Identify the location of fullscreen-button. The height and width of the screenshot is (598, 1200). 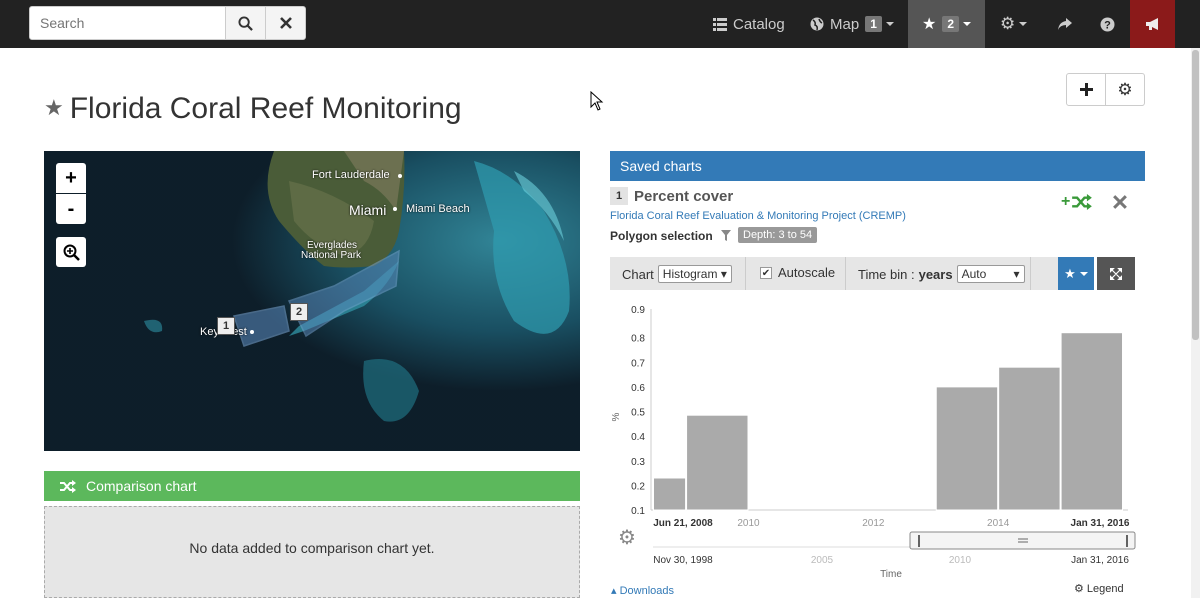
(1116, 273).